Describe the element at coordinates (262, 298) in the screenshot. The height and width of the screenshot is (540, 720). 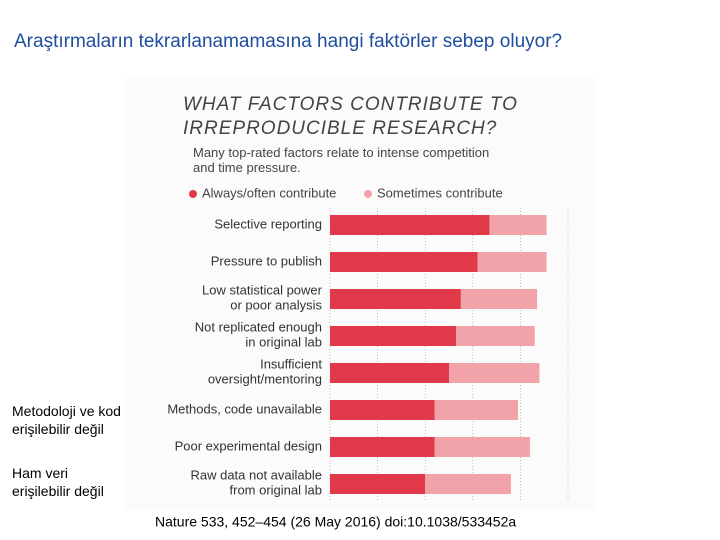
I see `category-label: Low statistical power or poor analysis` at that location.